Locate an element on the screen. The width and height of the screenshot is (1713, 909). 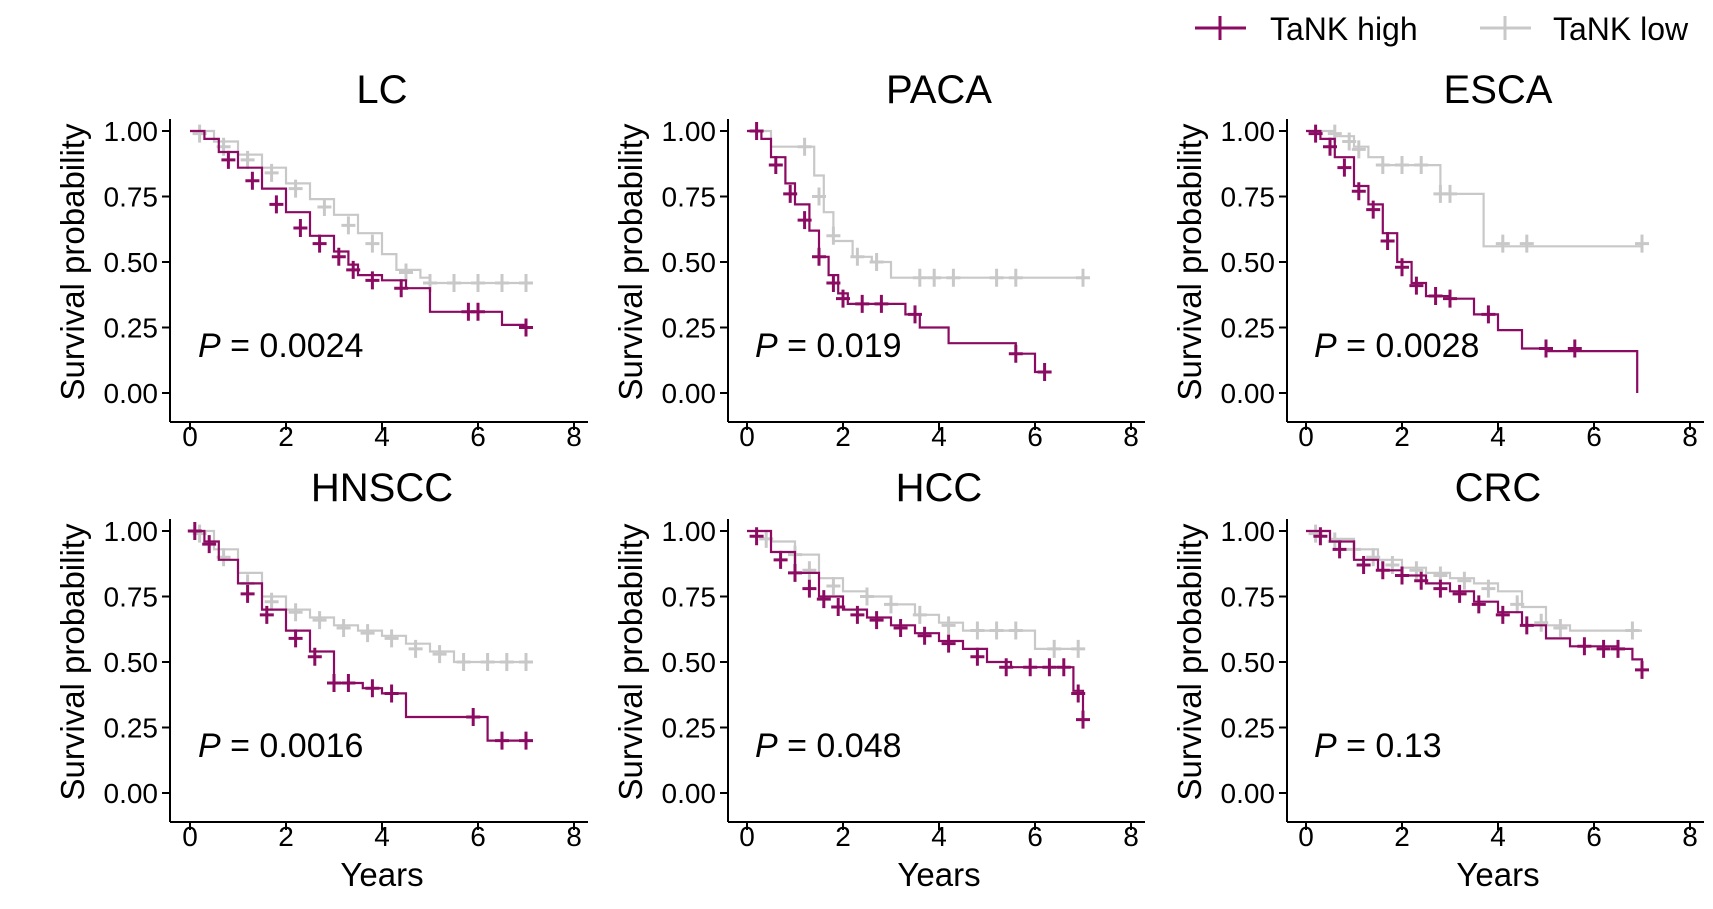
legend-label-tank-low: TaNK low is located at coordinates (1621, 29).